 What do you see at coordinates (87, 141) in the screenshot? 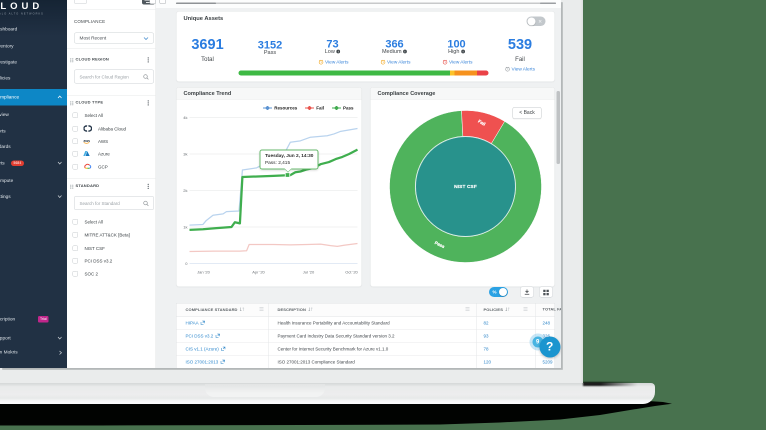
I see `svg-text: aws` at bounding box center [87, 141].